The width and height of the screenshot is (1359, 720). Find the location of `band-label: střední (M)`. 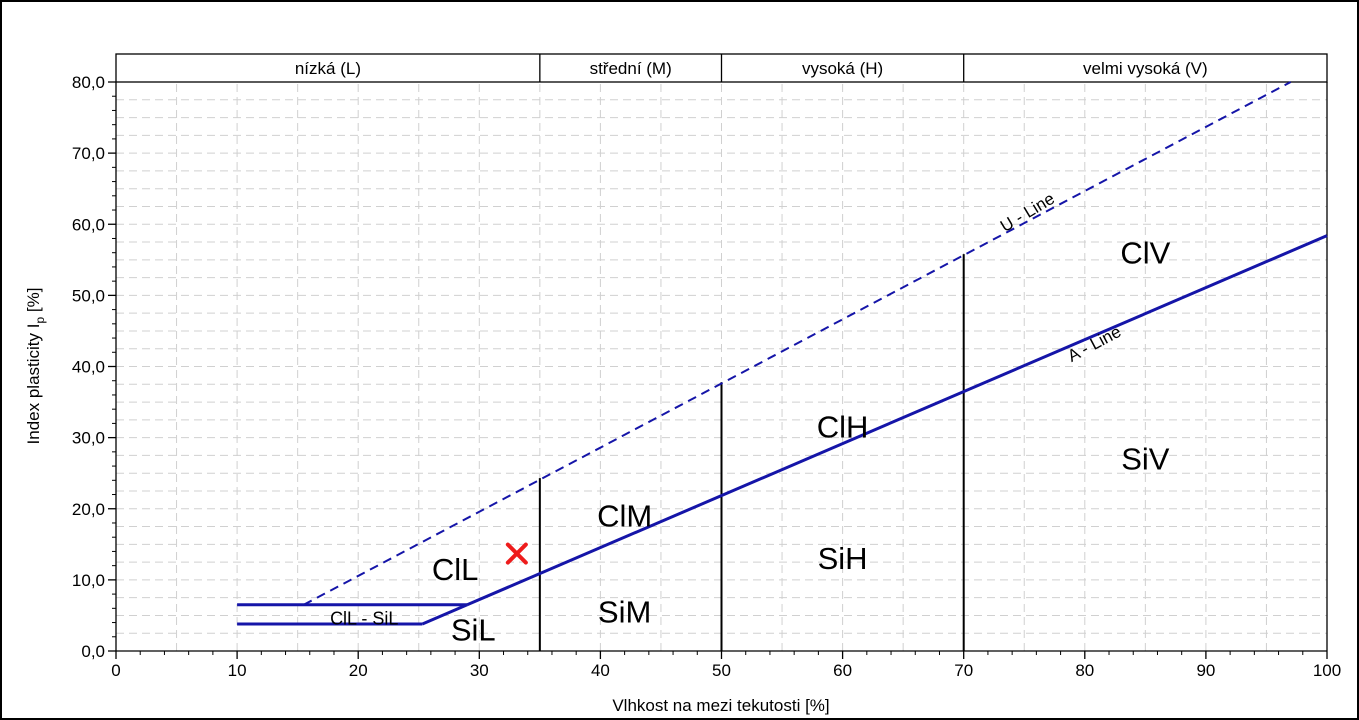

band-label: střední (M) is located at coordinates (631, 68).